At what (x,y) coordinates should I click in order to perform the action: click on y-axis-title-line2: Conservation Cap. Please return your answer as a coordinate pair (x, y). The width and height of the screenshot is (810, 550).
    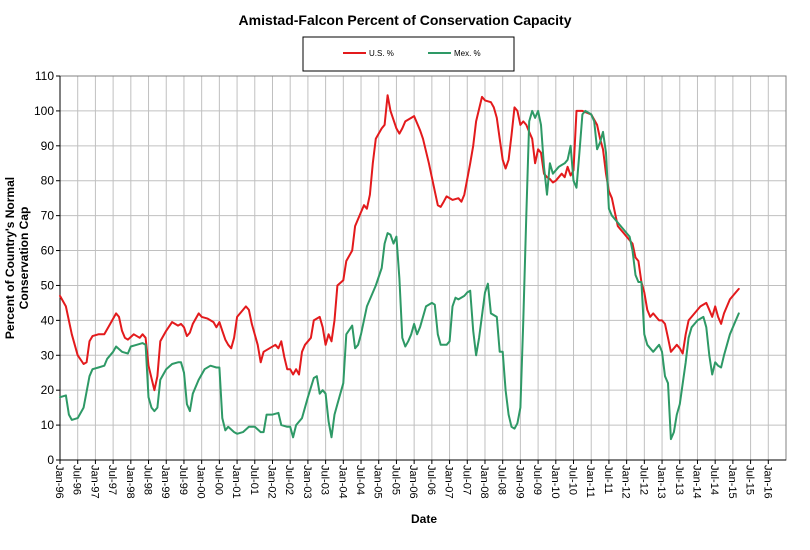
    Looking at the image, I should click on (24, 258).